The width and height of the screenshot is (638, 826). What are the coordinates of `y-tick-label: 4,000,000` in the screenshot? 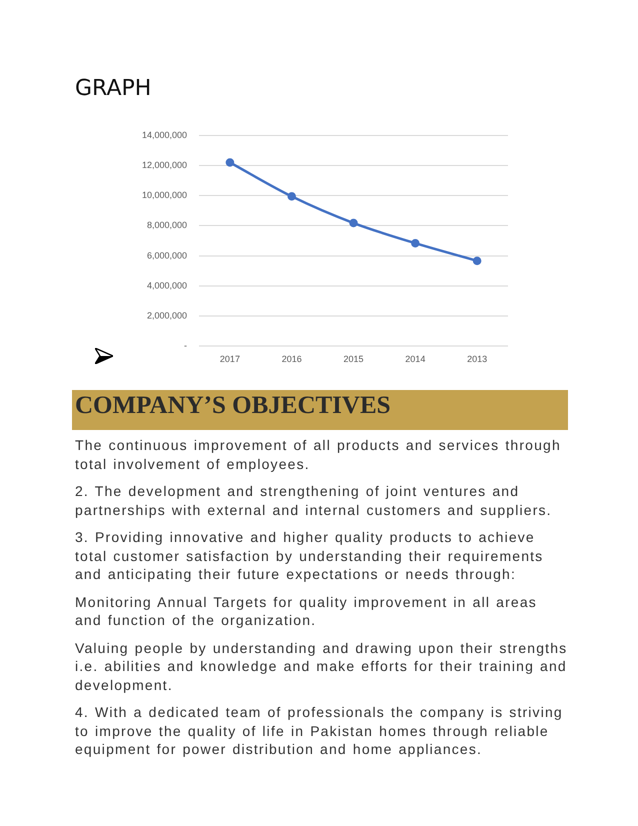 It's located at (167, 285).